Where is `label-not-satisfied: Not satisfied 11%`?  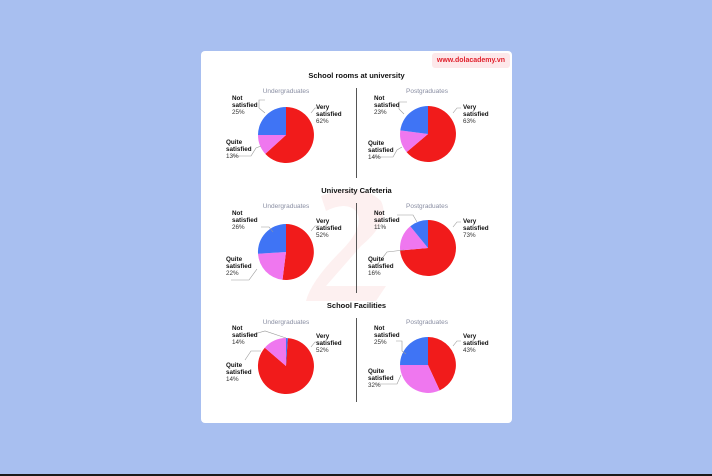 label-not-satisfied: Not satisfied 11% is located at coordinates (387, 220).